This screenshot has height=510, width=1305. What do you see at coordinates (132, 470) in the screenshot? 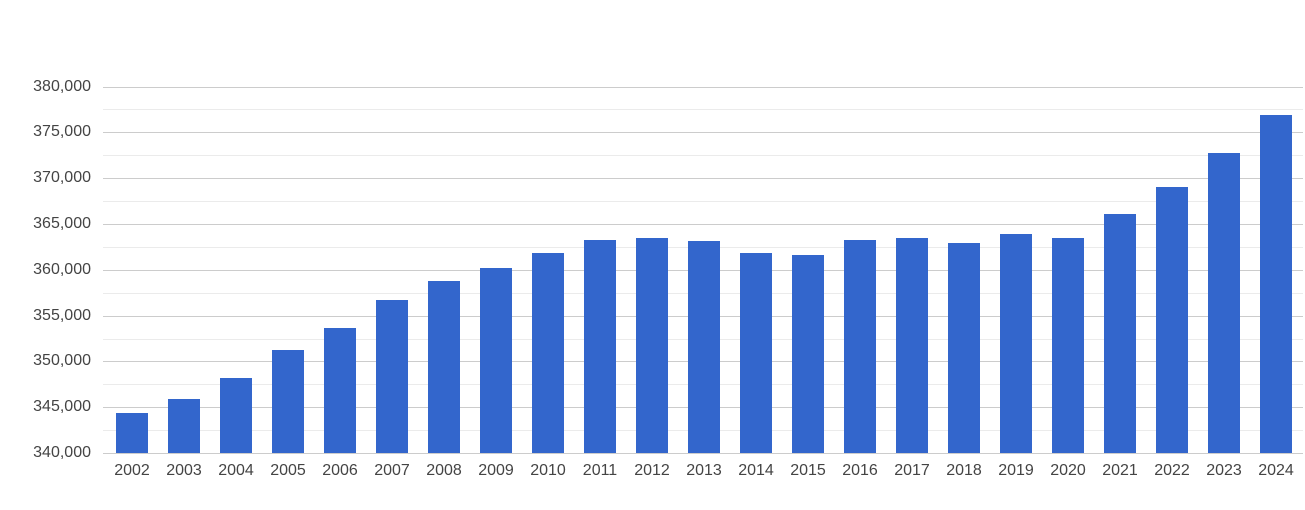
I see `x-axis-label: 2002` at bounding box center [132, 470].